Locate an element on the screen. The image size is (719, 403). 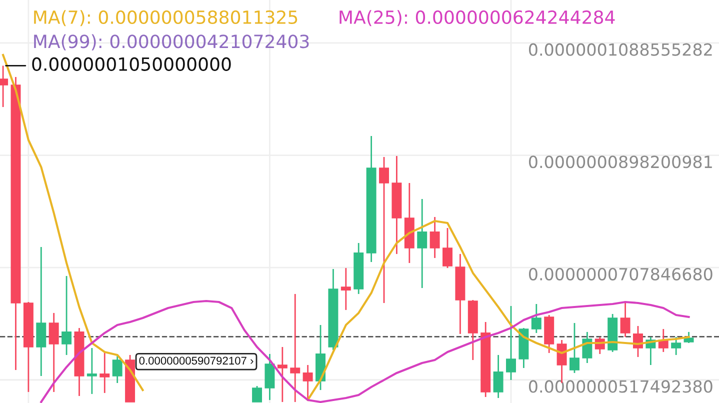
ref-line-label: 0.0000000590792107 › is located at coordinates (196, 360).